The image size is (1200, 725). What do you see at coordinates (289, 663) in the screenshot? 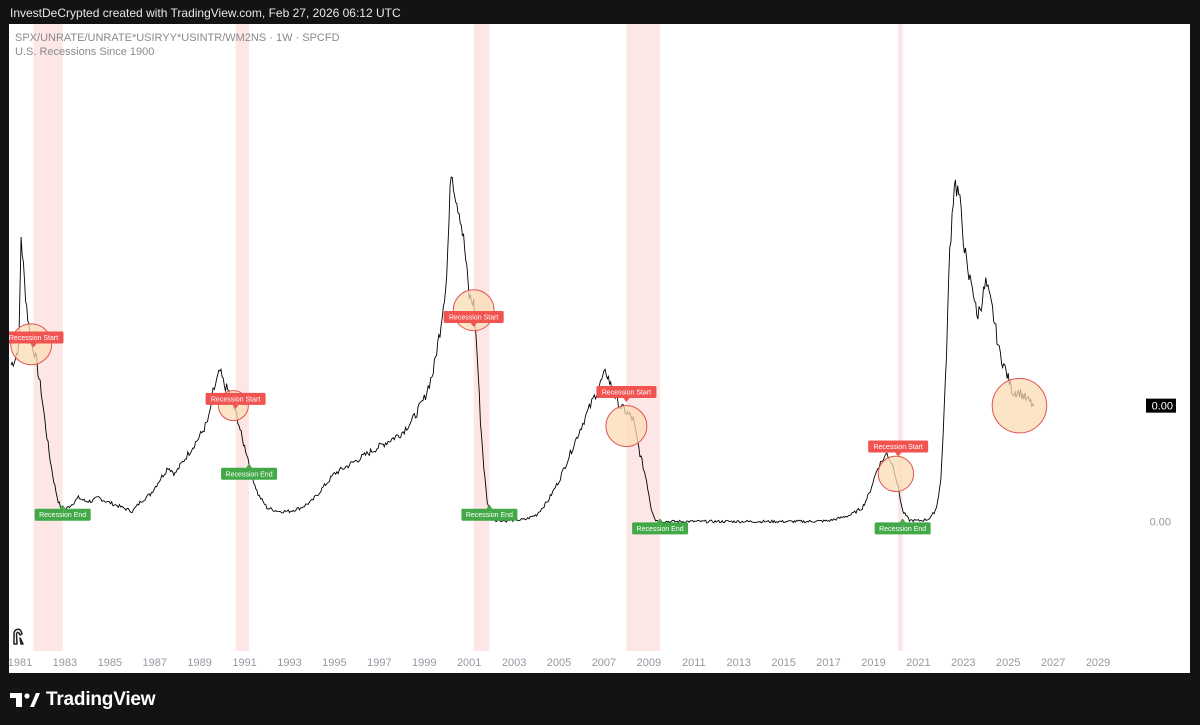
I see `time-tick-label: 1993` at bounding box center [289, 663].